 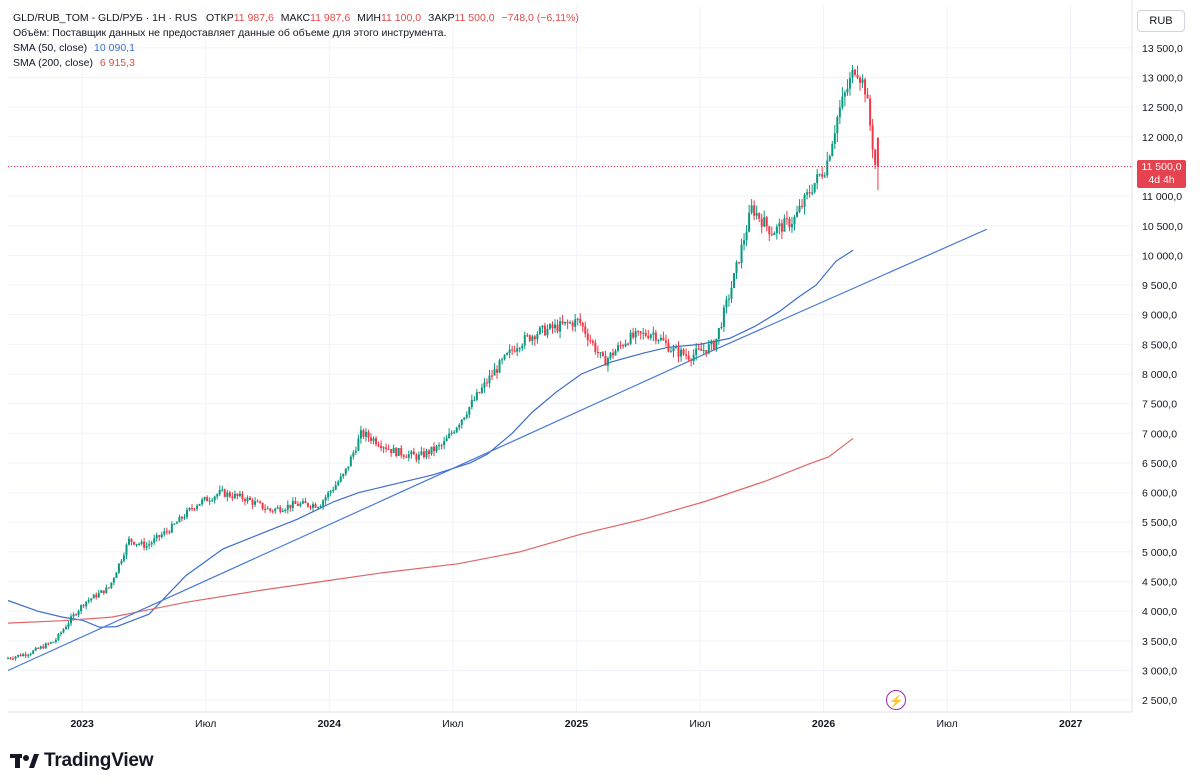 What do you see at coordinates (1161, 167) in the screenshot?
I see `last-price-value: 11 500,0` at bounding box center [1161, 167].